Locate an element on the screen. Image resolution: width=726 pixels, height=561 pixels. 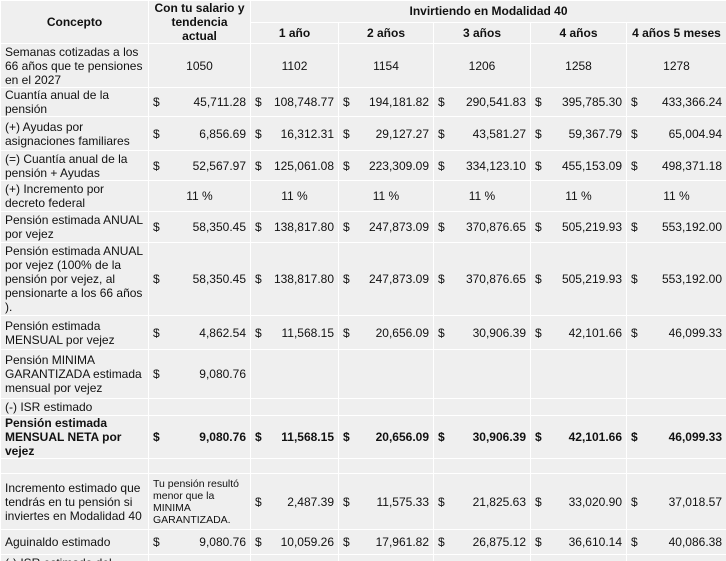
amount: 2,487.39 is located at coordinates (310, 501).